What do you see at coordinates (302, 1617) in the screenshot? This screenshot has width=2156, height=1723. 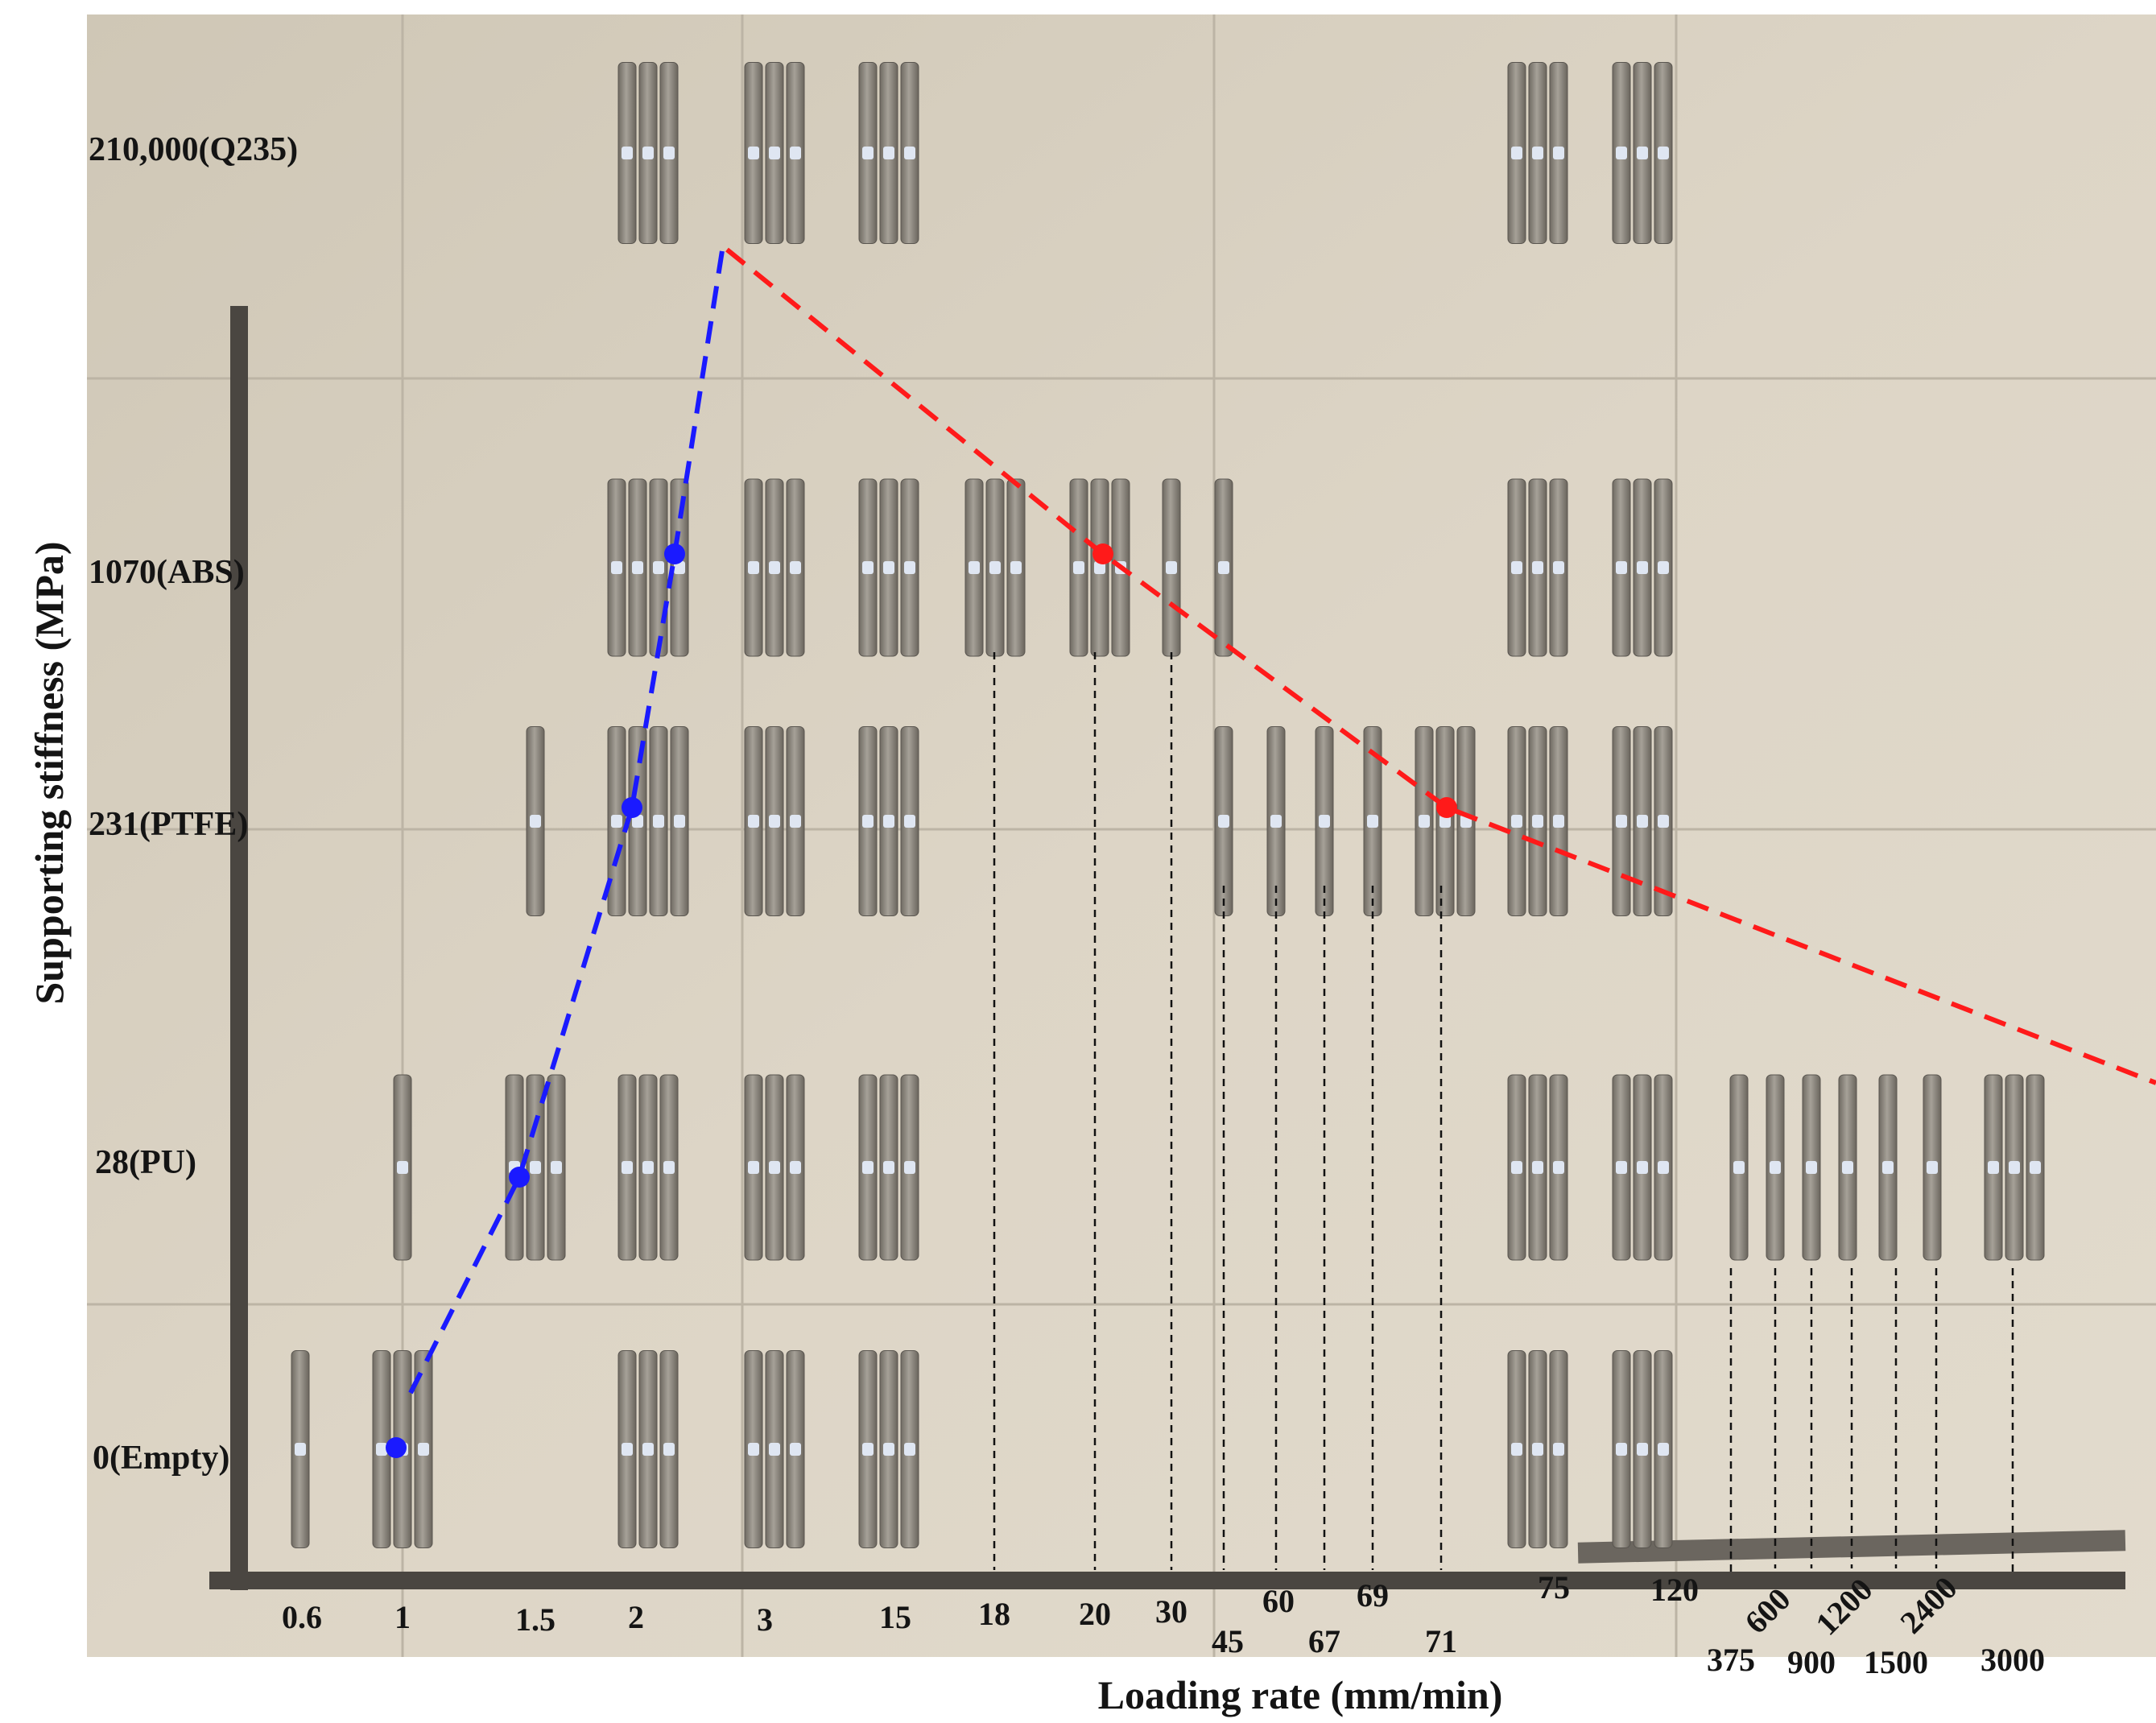 I see `x-tick-label: 0.6` at bounding box center [302, 1617].